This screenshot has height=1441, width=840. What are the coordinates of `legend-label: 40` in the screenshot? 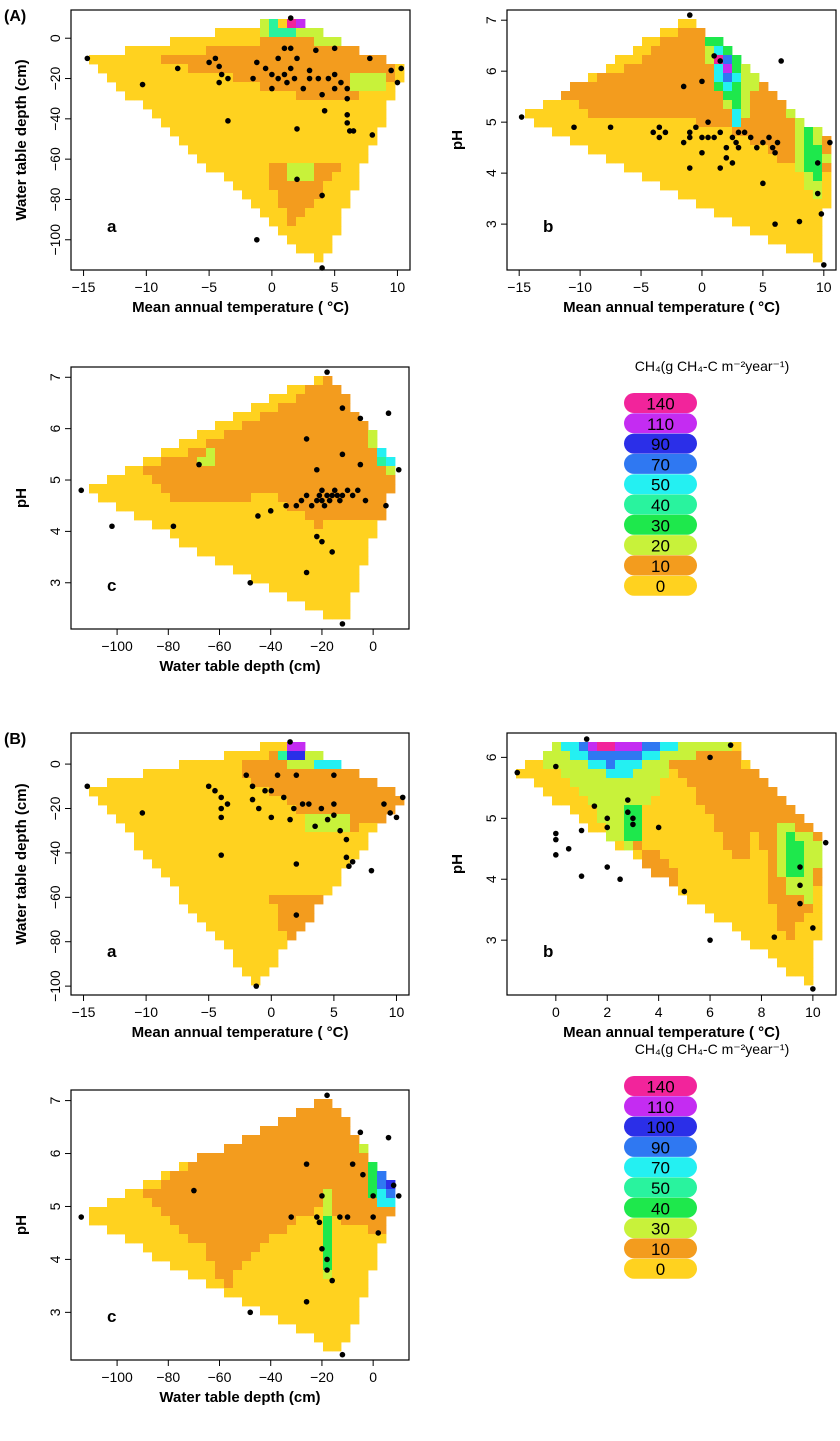 It's located at (660, 505).